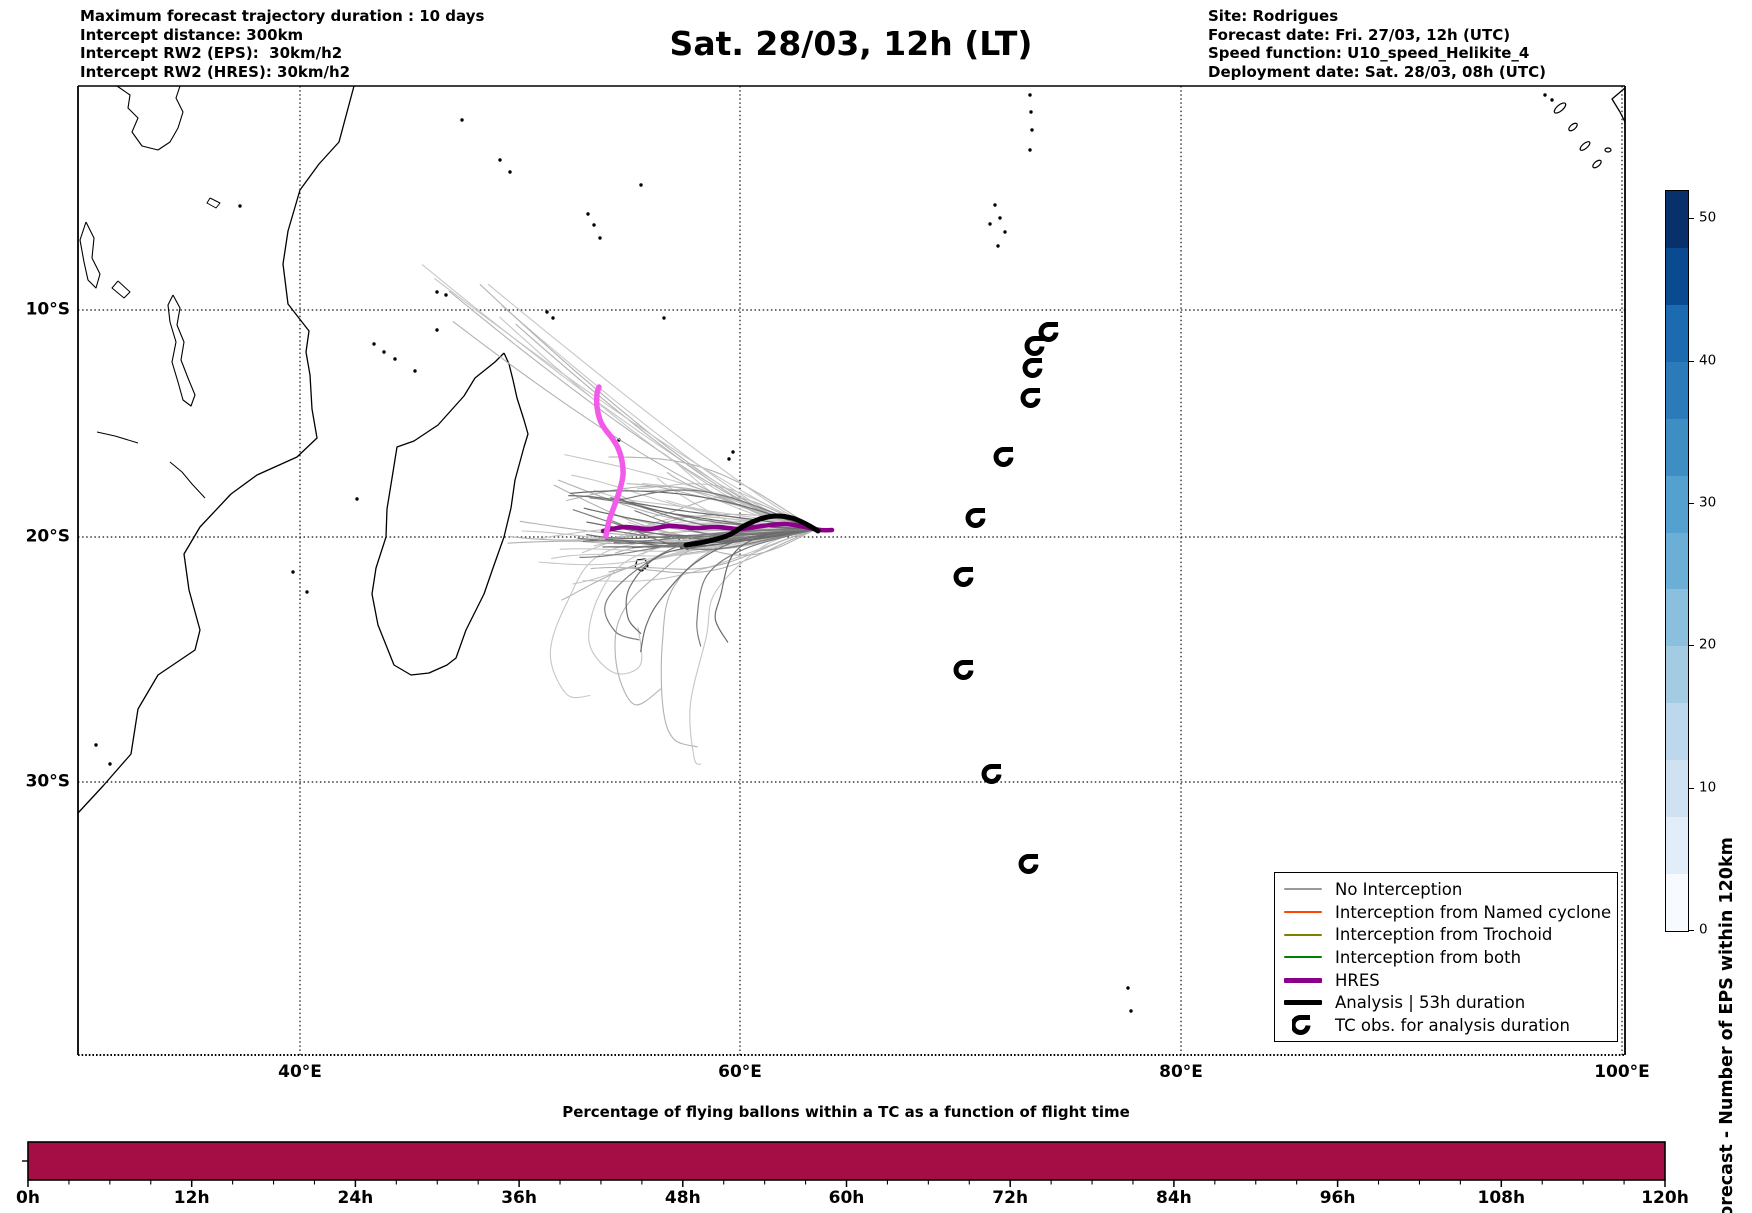  I want to click on lon-tick-label: 40°E, so click(300, 1072).